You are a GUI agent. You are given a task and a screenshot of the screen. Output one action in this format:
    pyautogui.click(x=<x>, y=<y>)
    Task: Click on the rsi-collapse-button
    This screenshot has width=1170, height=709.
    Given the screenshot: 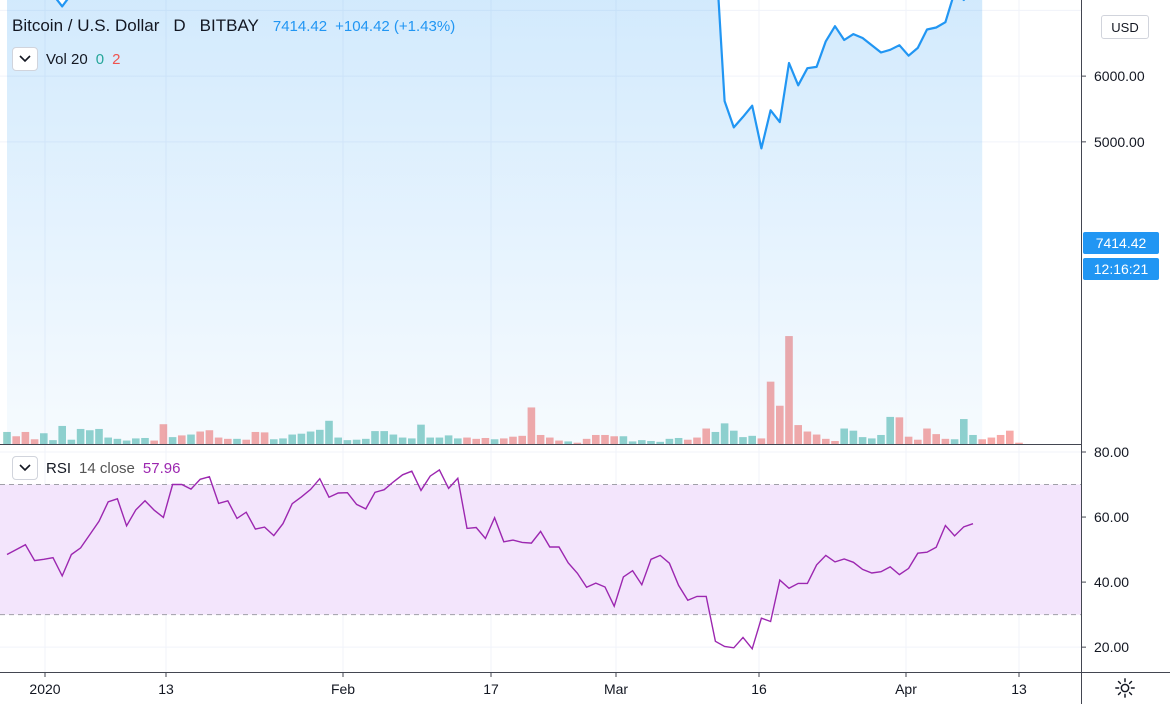 What is the action you would take?
    pyautogui.click(x=25, y=468)
    